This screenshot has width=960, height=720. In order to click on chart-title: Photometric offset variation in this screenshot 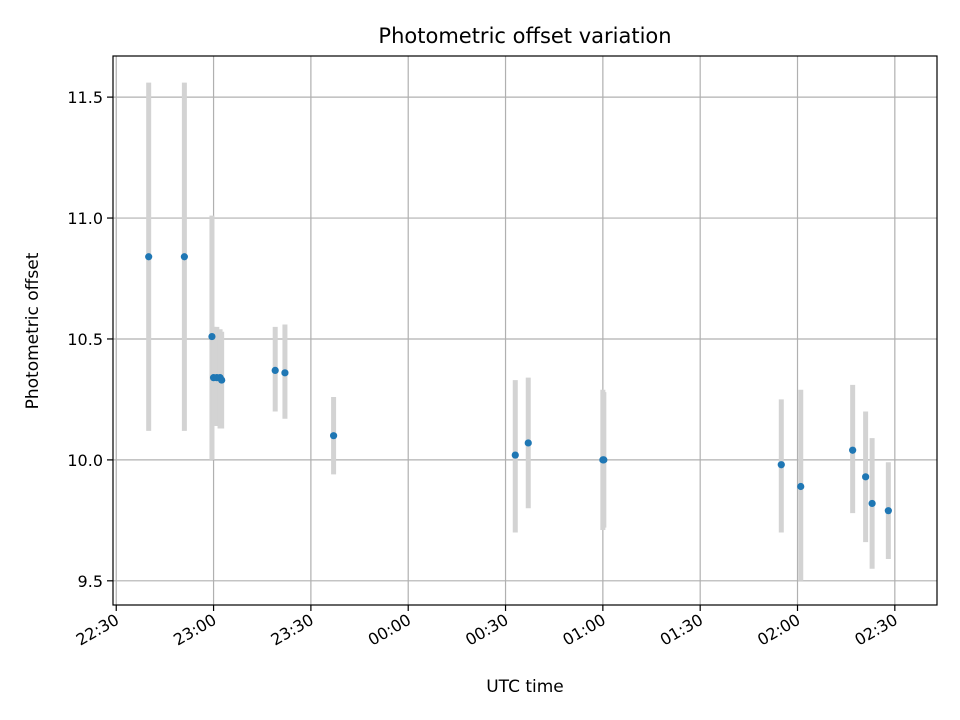, I will do `click(524, 36)`.